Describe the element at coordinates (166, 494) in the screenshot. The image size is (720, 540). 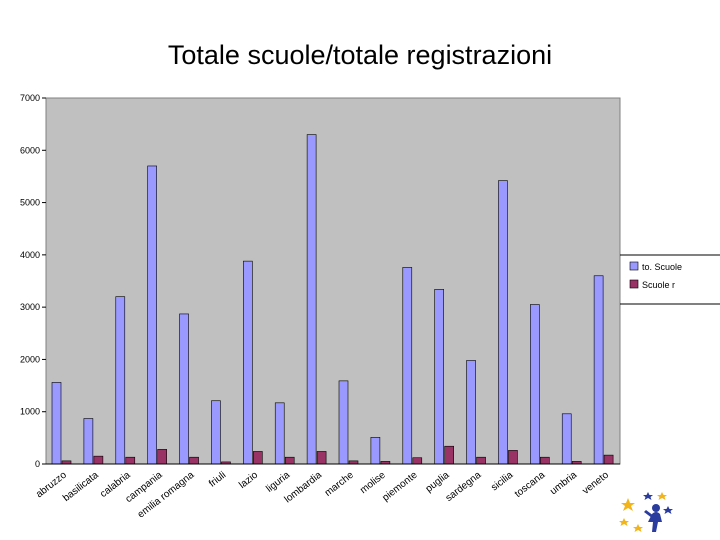
I see `x-tick-label: emilia romagna` at that location.